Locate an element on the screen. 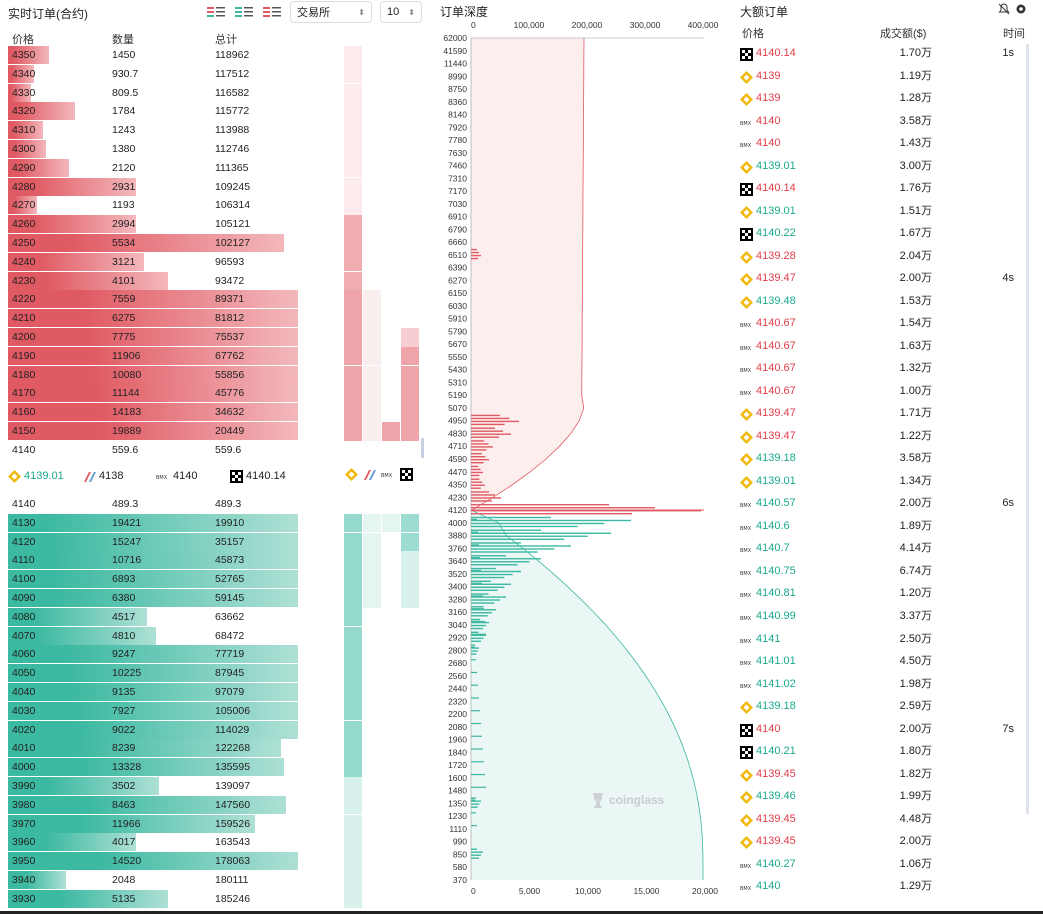  ask-price: 4170 is located at coordinates (24, 393).